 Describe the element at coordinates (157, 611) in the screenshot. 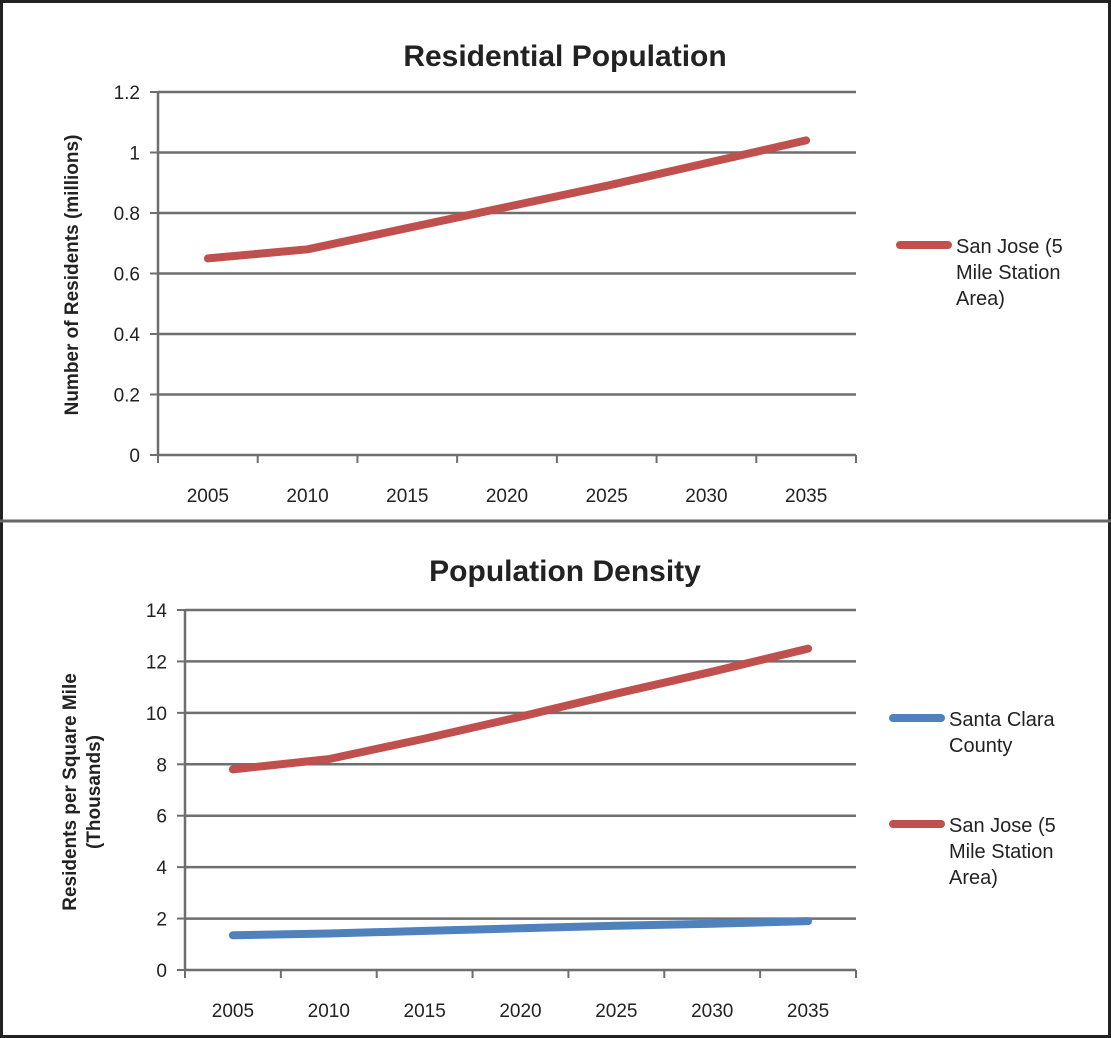

I see `y-tick-label: 14` at that location.